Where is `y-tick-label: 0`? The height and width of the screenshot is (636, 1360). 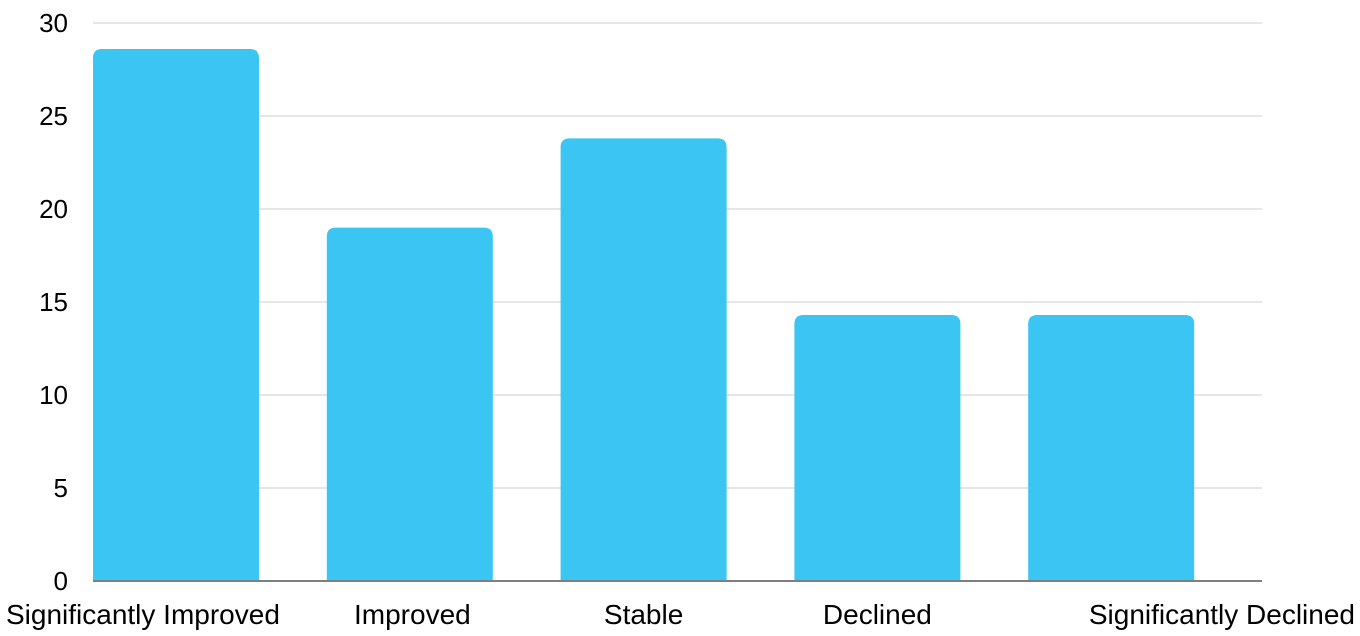
y-tick-label: 0 is located at coordinates (61, 581).